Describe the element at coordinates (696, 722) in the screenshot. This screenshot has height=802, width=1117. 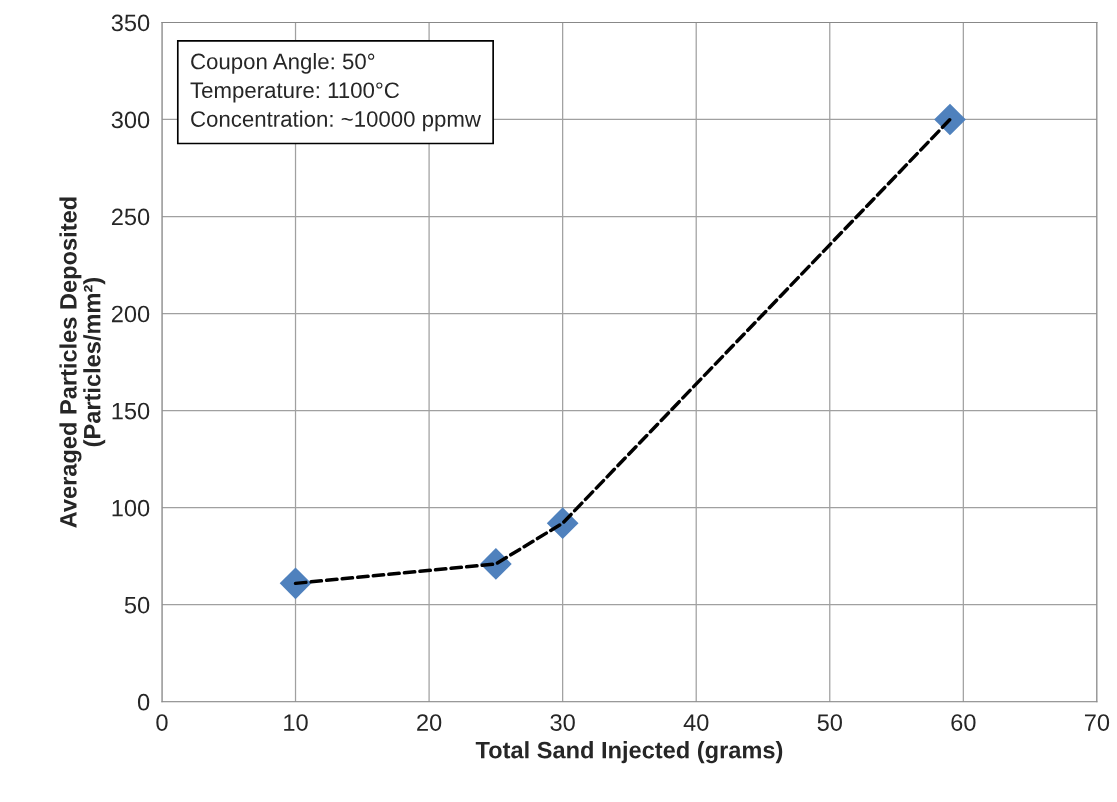
I see `x-tick-label: 40` at that location.